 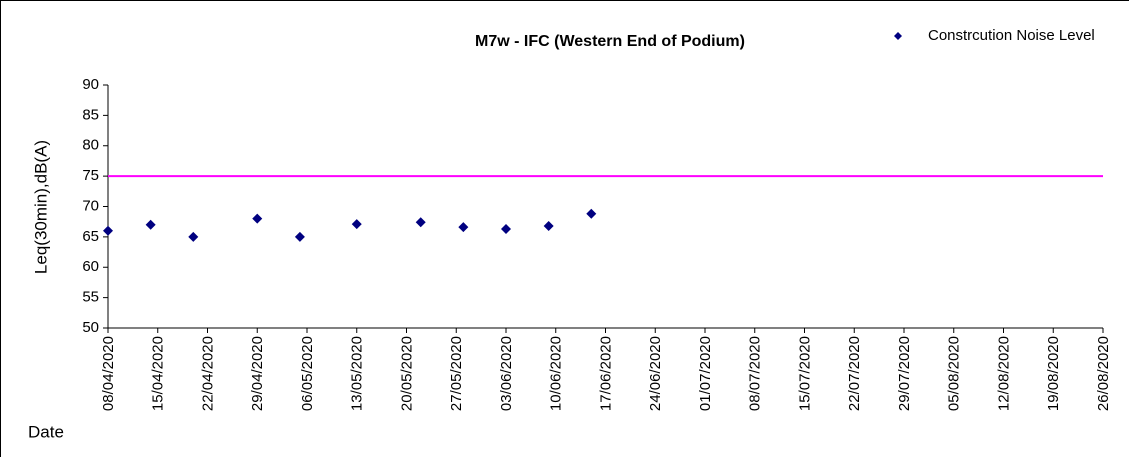 I want to click on x-tick-label: 08/04/2020, so click(x=108, y=373).